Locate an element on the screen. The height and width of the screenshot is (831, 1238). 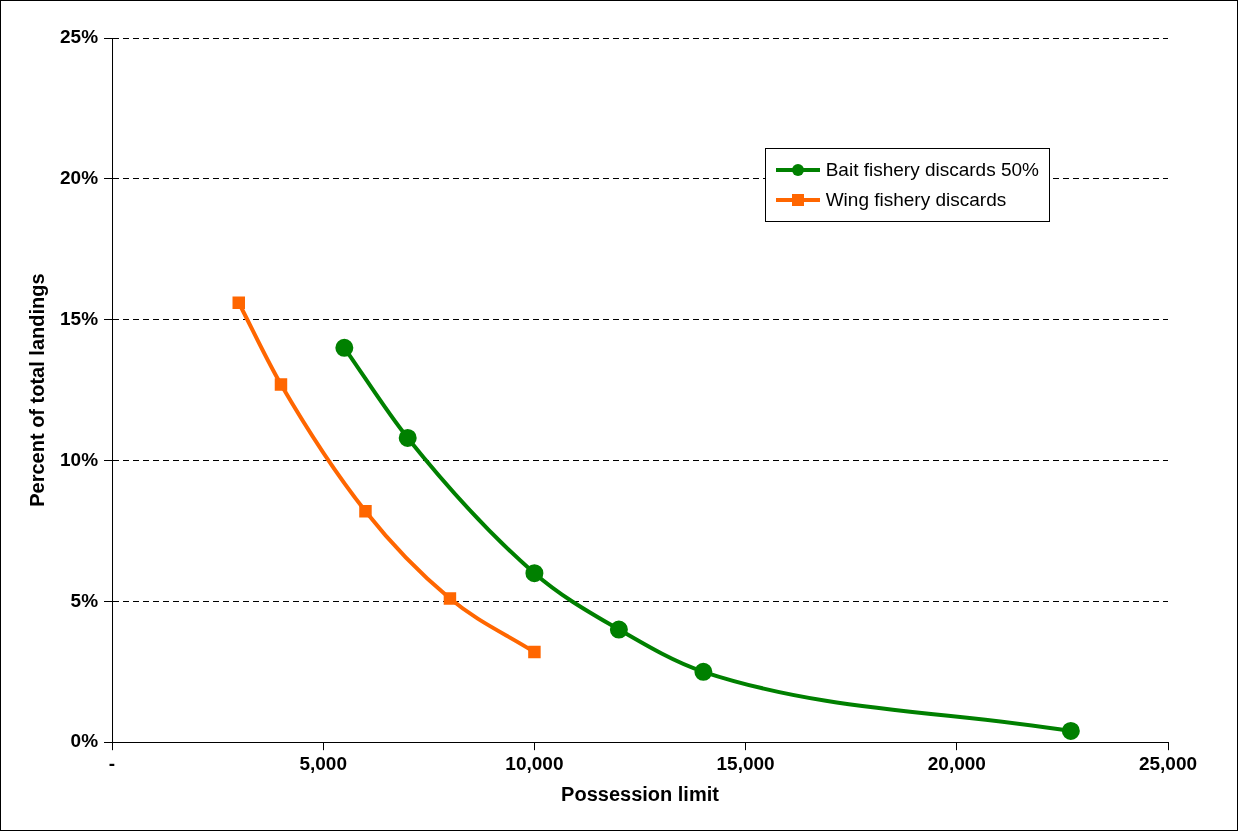
y-tick-label: 0% is located at coordinates (84, 741).